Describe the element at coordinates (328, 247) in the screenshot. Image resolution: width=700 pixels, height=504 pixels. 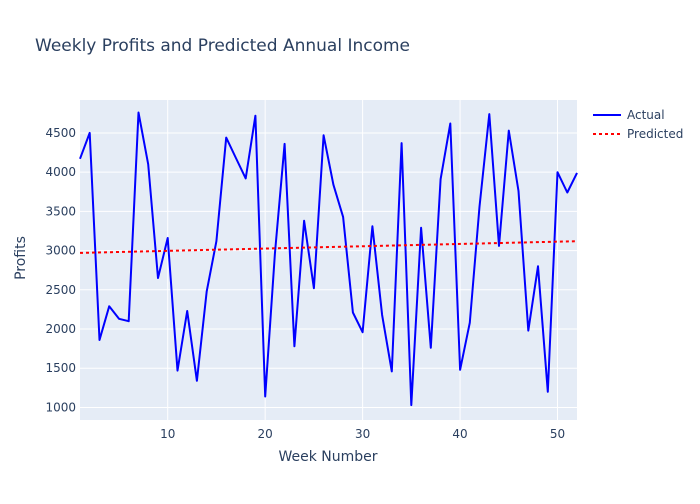
I see `series-line-predicted` at that location.